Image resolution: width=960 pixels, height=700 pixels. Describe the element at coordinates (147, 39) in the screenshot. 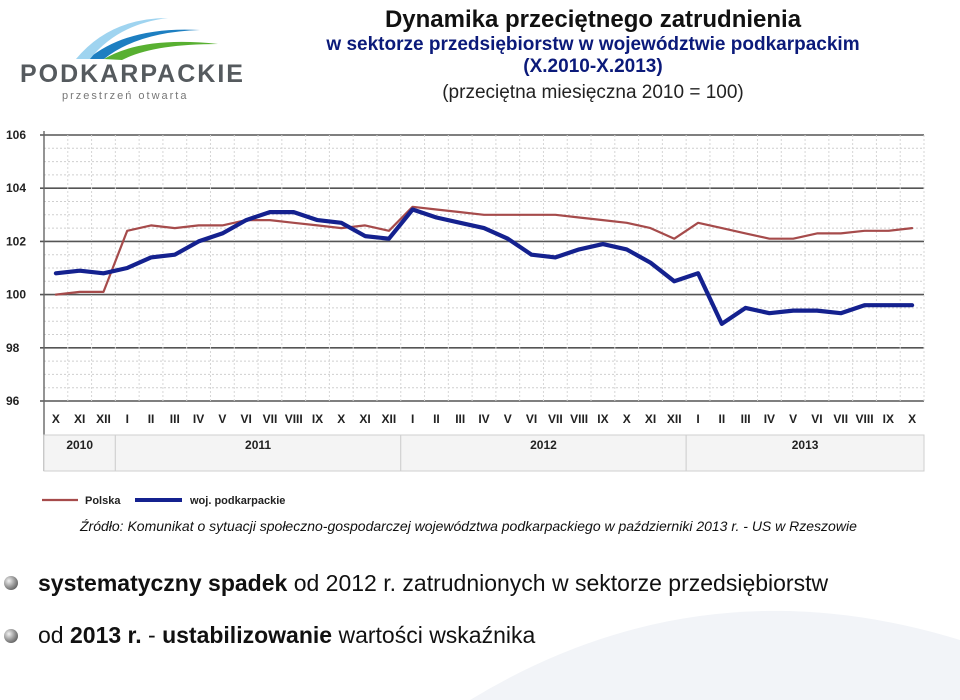

I see `logo-swoosh-icon` at that location.